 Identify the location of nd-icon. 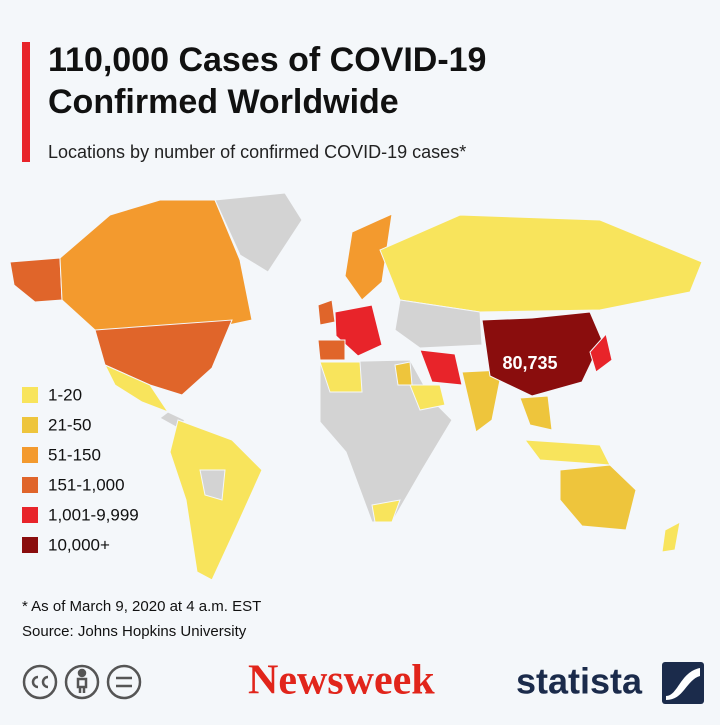
(124, 682).